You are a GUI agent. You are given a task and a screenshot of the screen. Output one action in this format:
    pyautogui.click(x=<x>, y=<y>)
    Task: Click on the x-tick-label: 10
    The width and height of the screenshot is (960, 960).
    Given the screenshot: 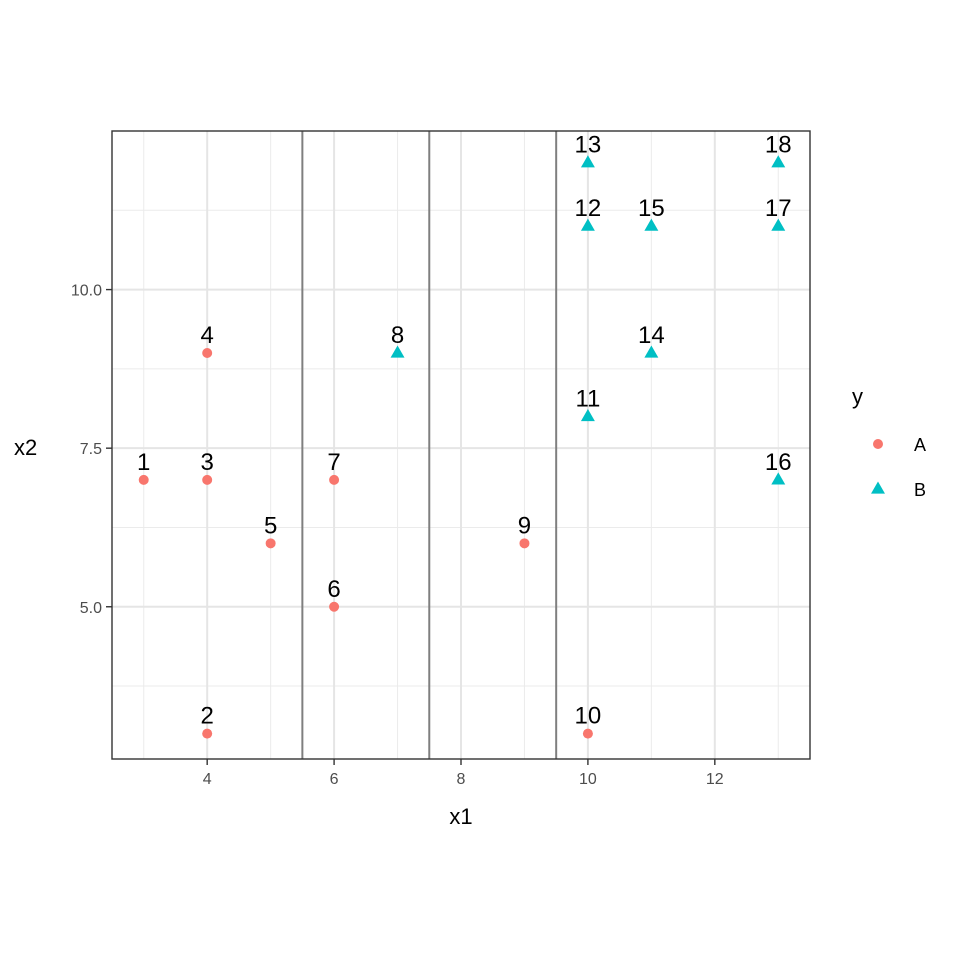 What is the action you would take?
    pyautogui.click(x=588, y=779)
    